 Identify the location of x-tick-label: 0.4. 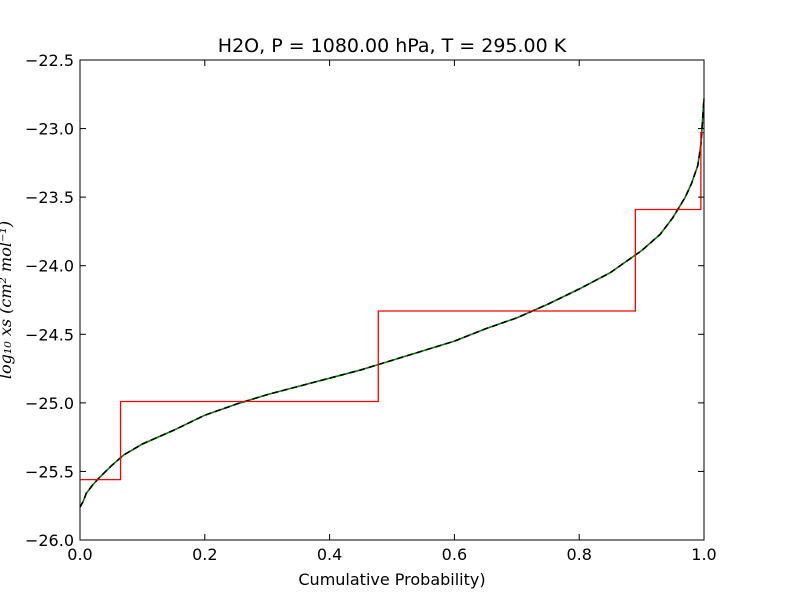
(329, 554).